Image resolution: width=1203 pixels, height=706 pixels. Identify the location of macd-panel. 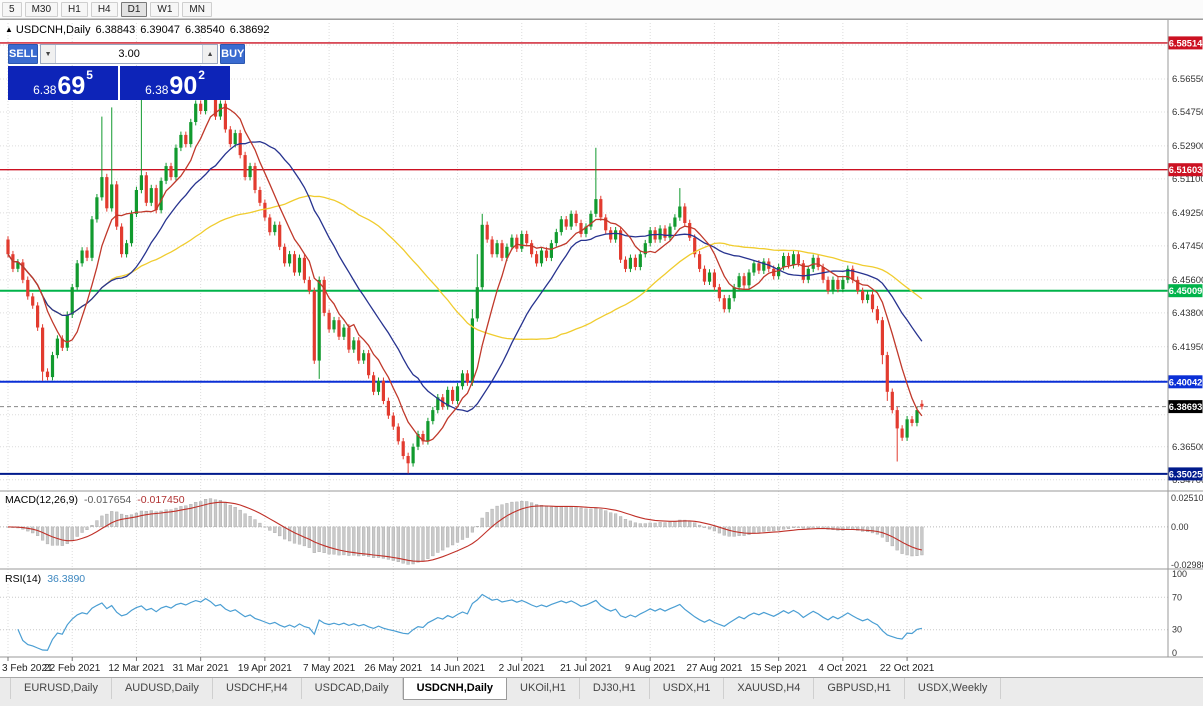
(584, 531).